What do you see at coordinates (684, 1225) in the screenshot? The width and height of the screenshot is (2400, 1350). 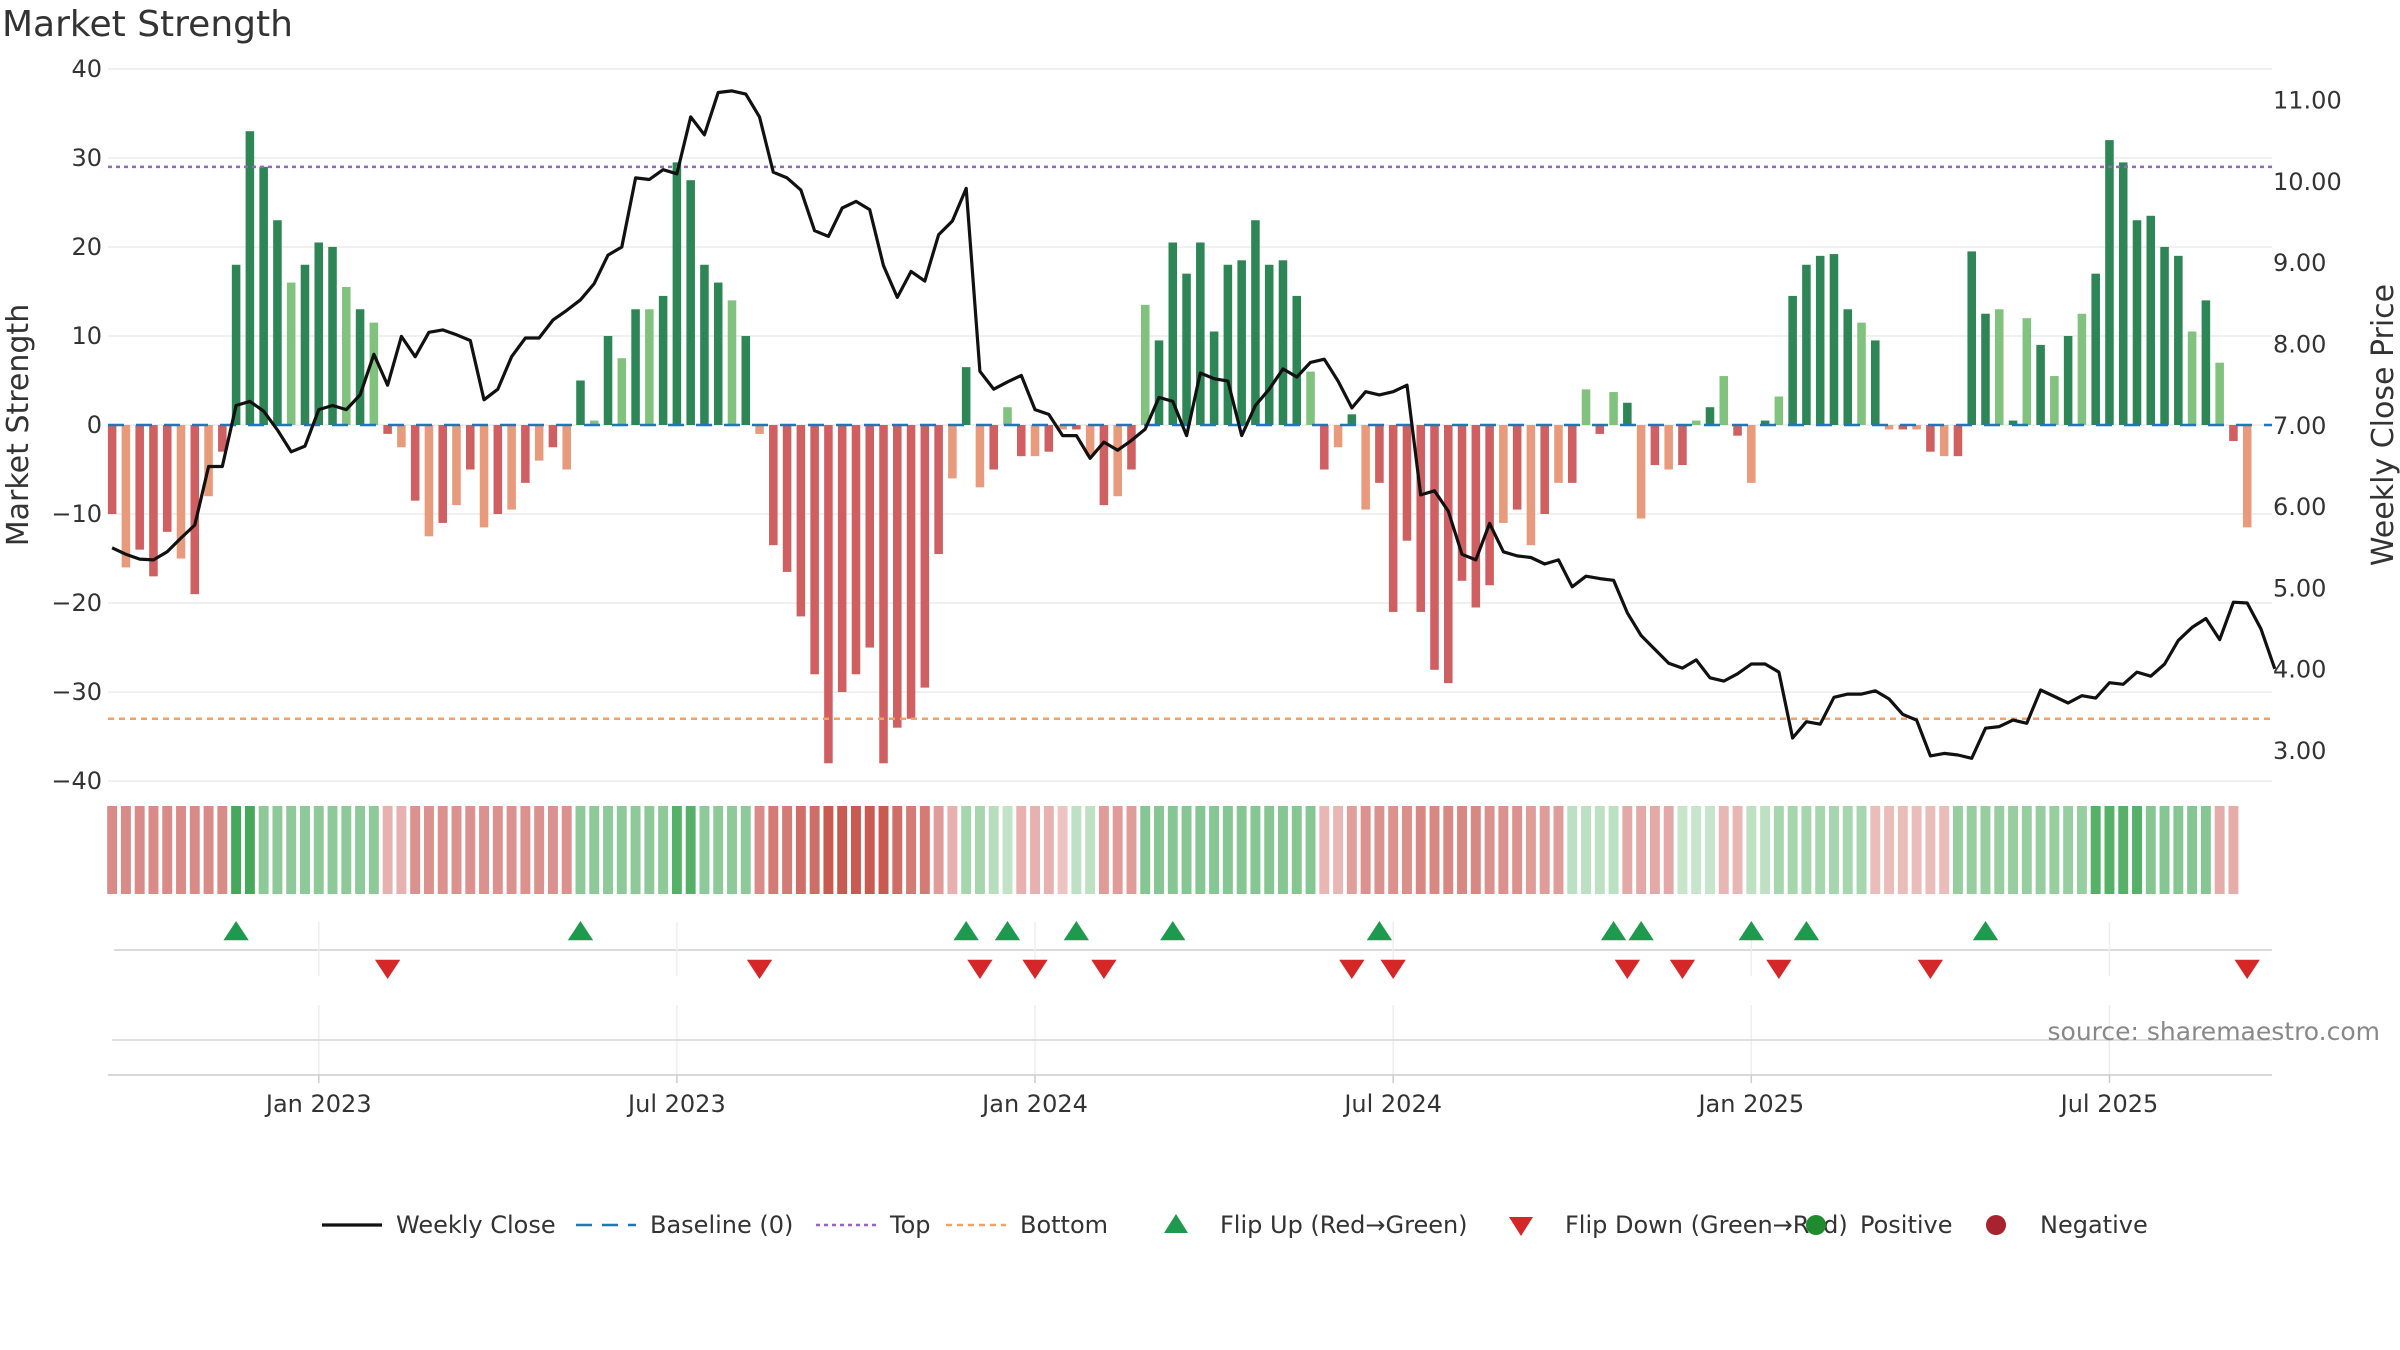 I see `legend-item: Baseline (0)` at bounding box center [684, 1225].